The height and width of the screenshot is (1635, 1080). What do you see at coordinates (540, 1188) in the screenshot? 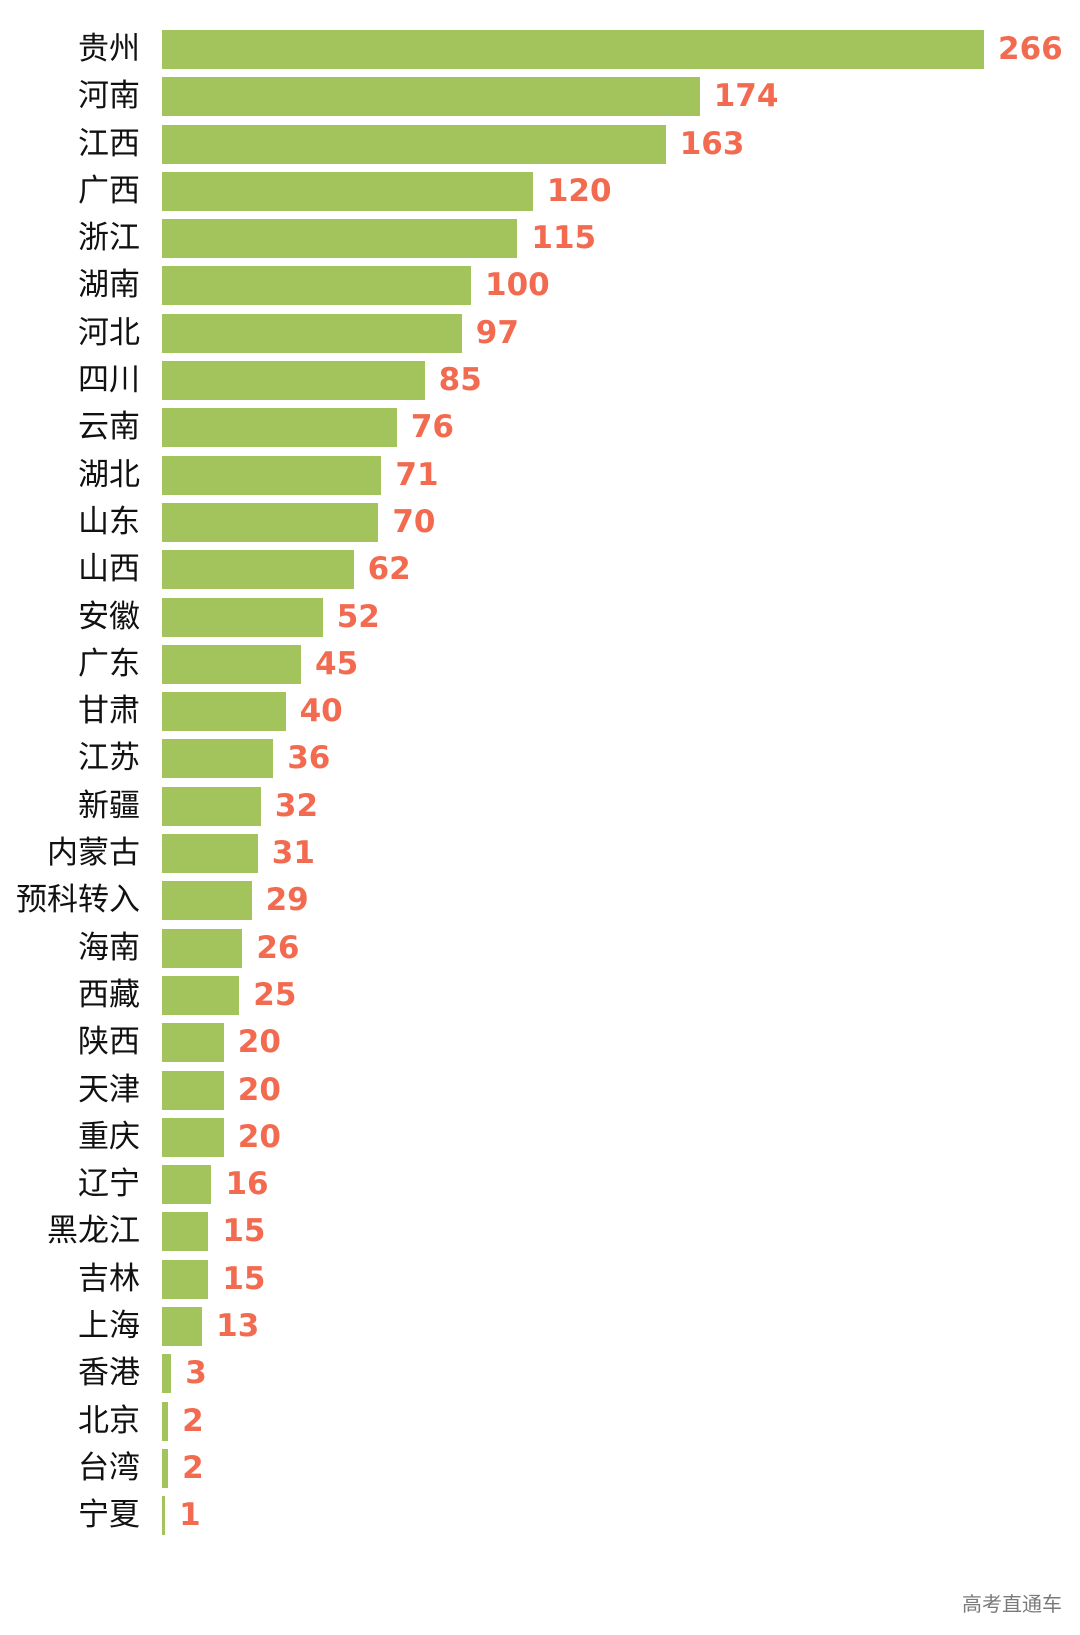
I see `bar-row: 辽宁 16` at bounding box center [540, 1188].